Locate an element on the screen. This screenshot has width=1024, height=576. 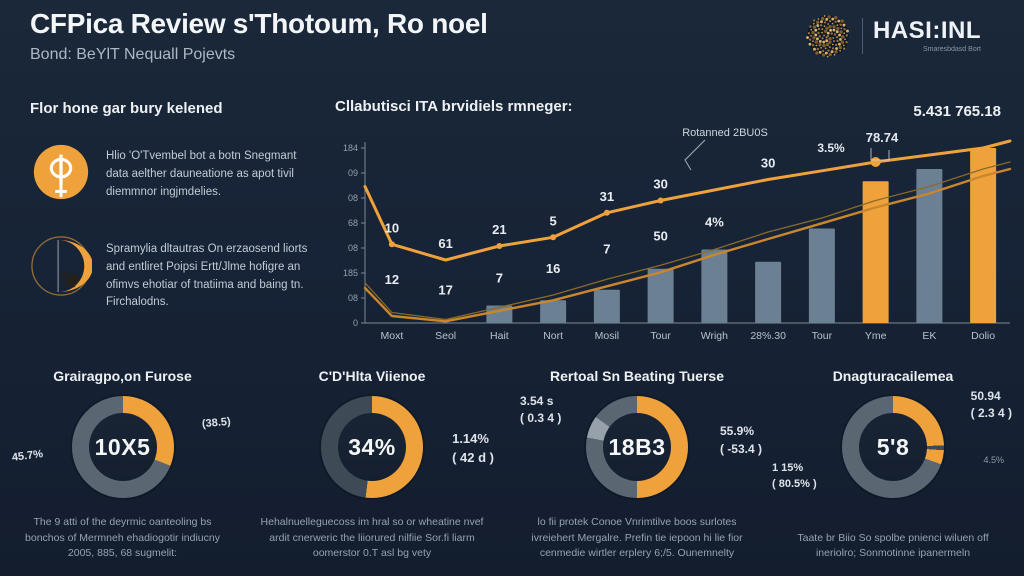
brand-name: HASI:INL is located at coordinates (927, 30).